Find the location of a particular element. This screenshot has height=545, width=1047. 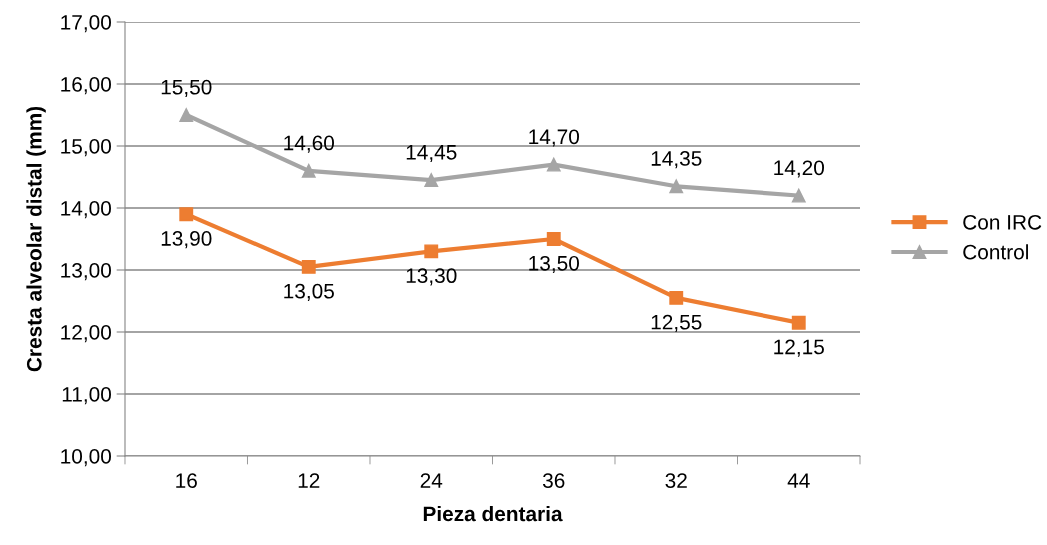

data-label: 13,90 is located at coordinates (186, 240).